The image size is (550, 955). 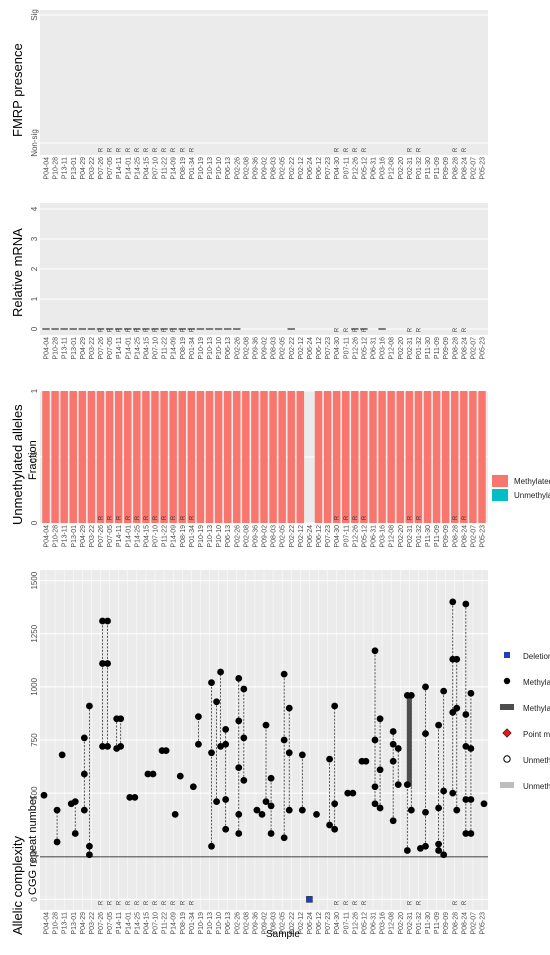 What do you see at coordinates (364, 923) in the screenshot?
I see `complexity-sample-label: P05-12` at bounding box center [364, 923].